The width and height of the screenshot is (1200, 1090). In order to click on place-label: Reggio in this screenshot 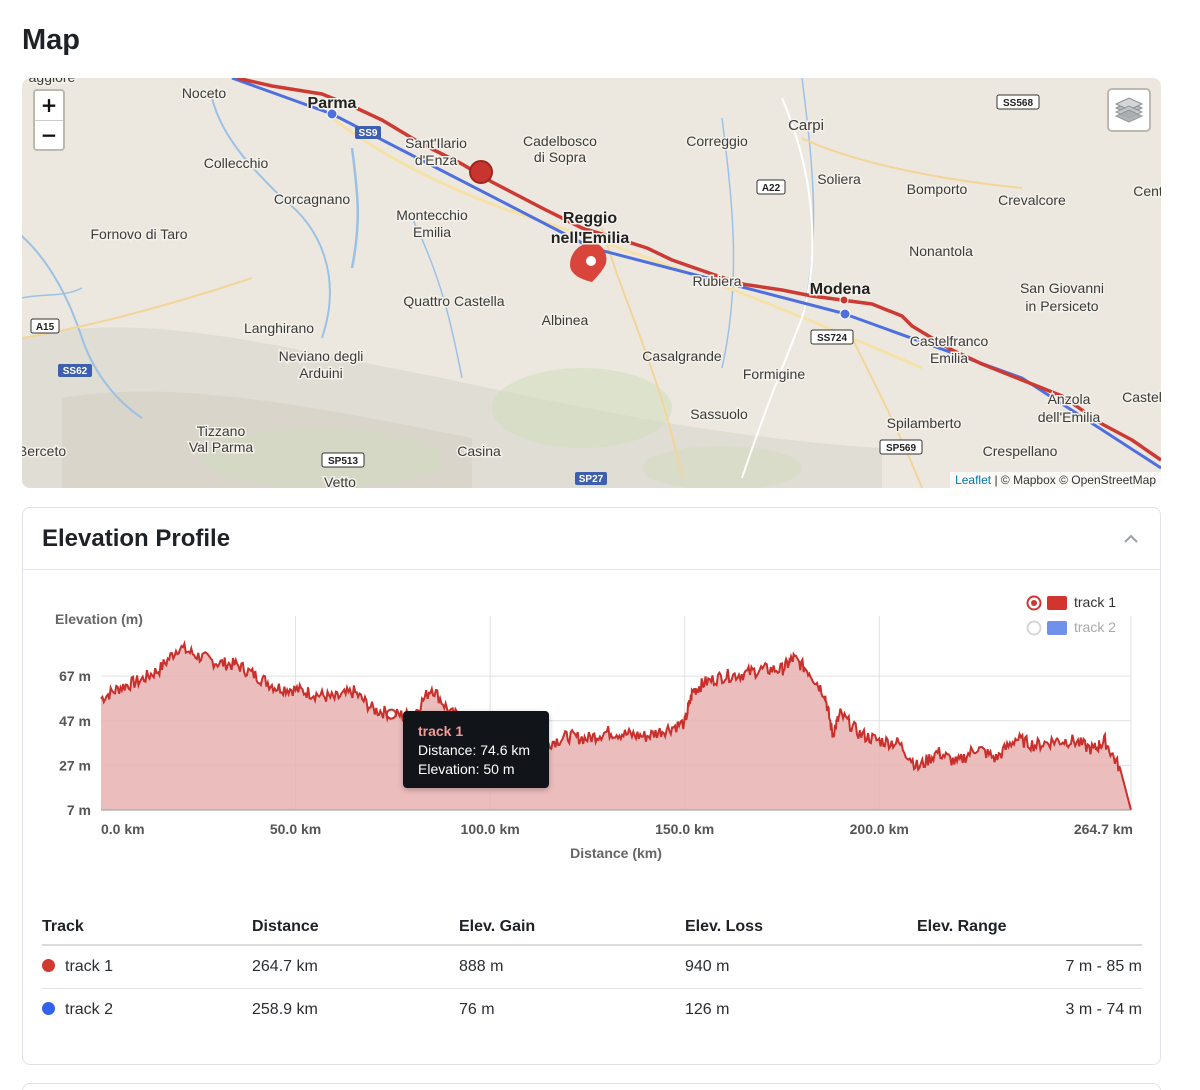, I will do `click(590, 218)`.